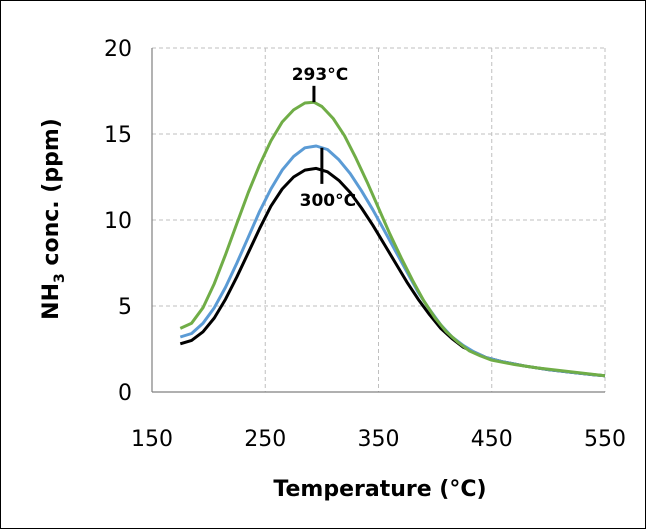  What do you see at coordinates (51, 195) in the screenshot?
I see `y-axis-title-rest: conc. (ppm)` at bounding box center [51, 195].